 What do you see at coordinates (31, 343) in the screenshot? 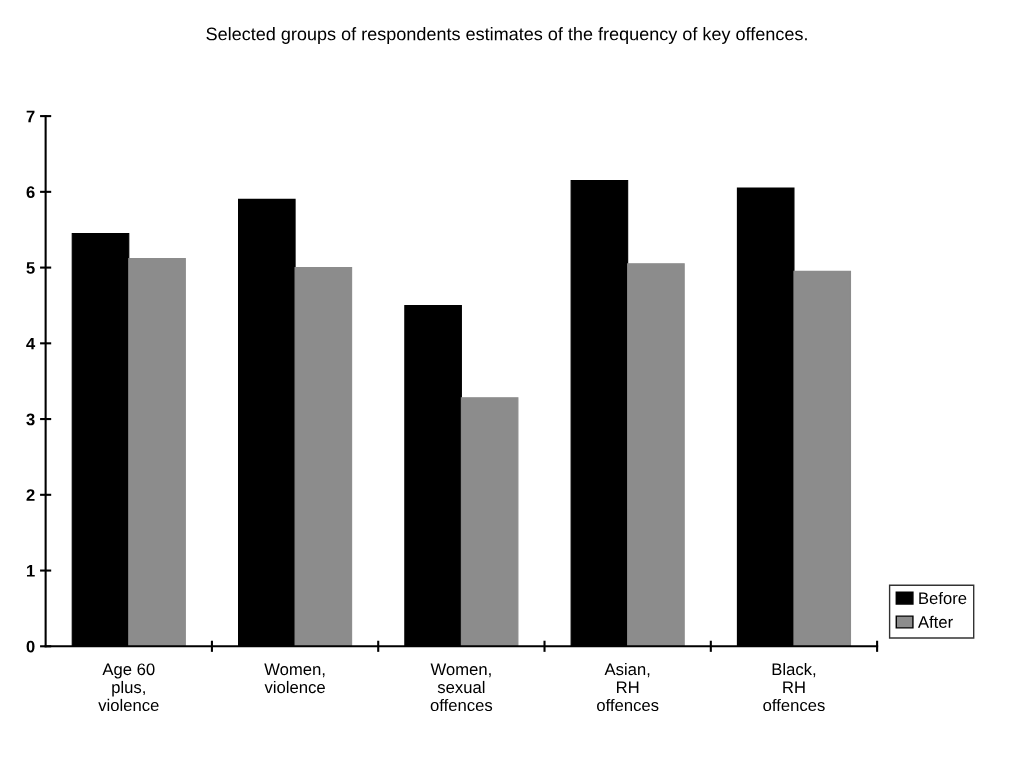
I see `y-tick-label: 4` at bounding box center [31, 343].